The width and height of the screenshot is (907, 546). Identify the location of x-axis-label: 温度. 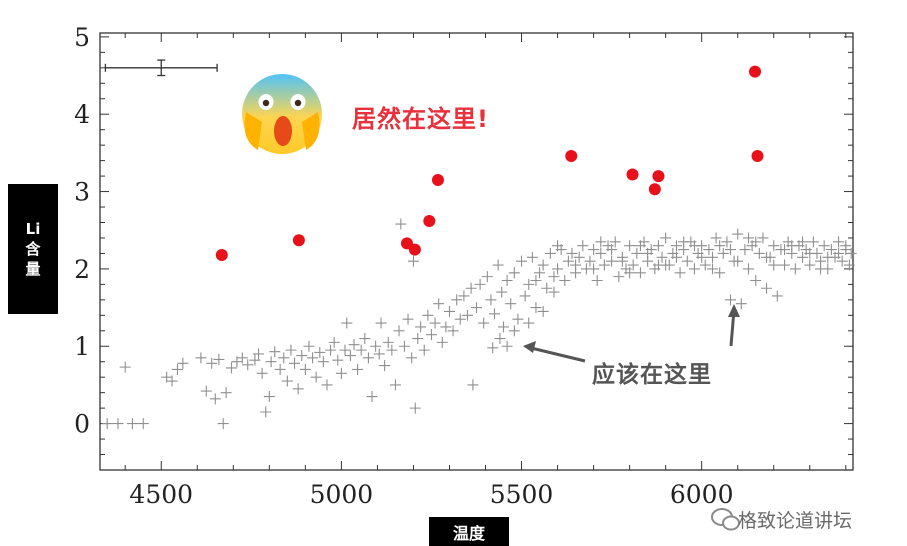
(469, 531).